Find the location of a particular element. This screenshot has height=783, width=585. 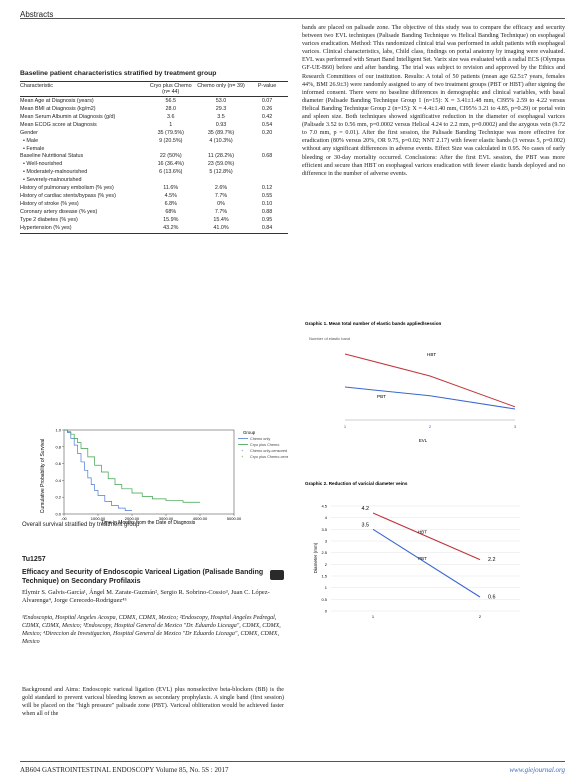

graphic-1-x-tick: 2 is located at coordinates (430, 426).